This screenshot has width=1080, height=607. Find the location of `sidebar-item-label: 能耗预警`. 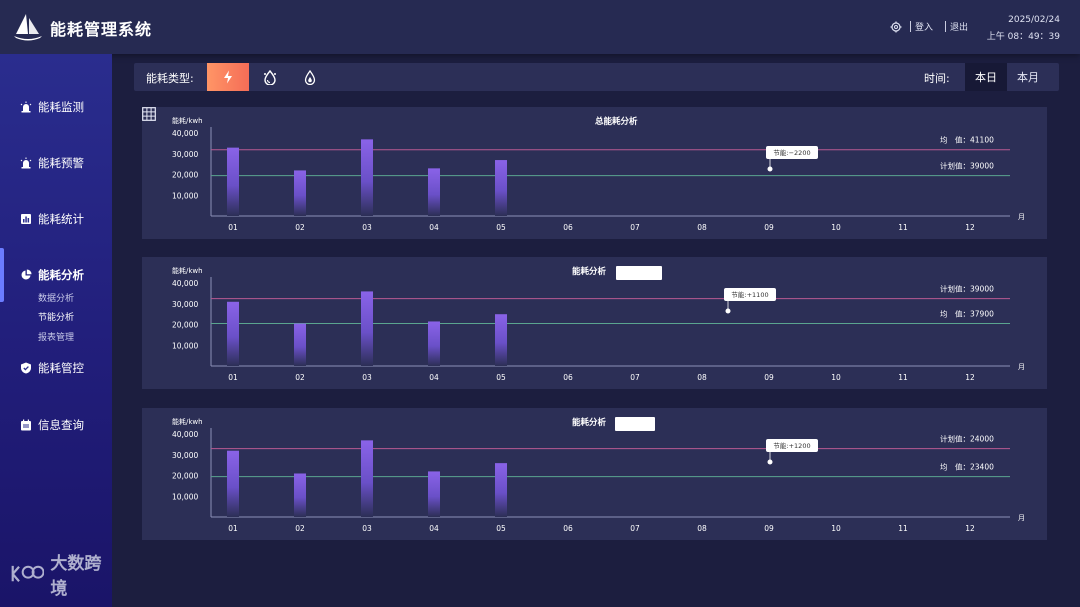

sidebar-item-label: 能耗预警 is located at coordinates (61, 163).